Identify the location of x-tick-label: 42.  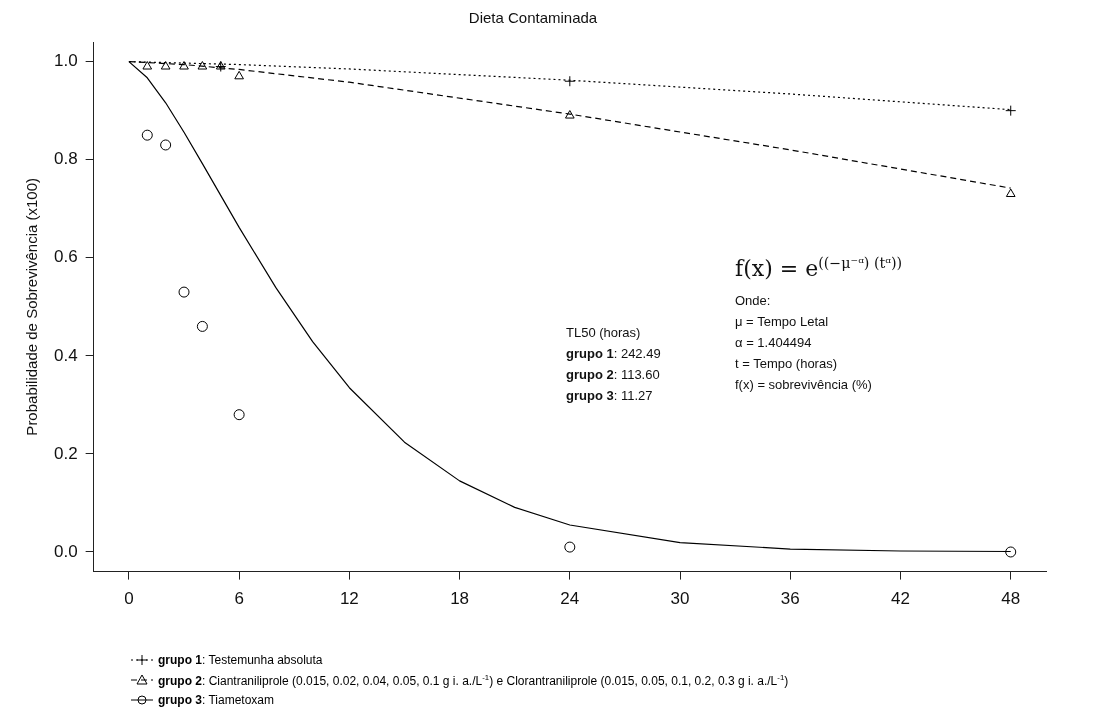
(900, 599).